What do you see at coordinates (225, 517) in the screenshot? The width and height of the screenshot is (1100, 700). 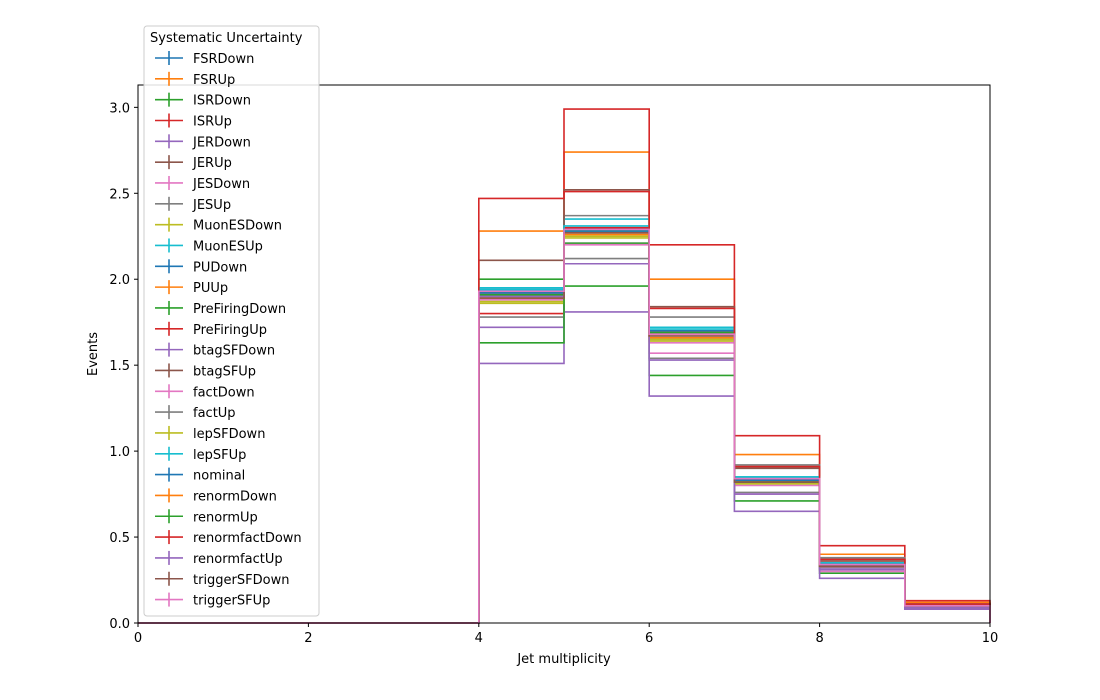 I see `legend-label: renormUp` at bounding box center [225, 517].